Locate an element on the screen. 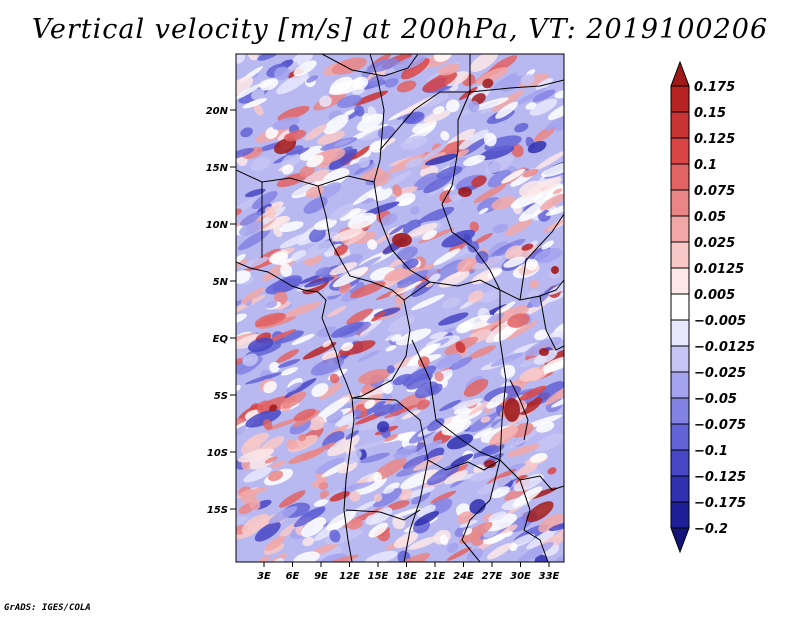  longitude-axis: 3E 6E 9E 12E 15E 18E 21E 24E 27E 30E 33E is located at coordinates (408, 572).